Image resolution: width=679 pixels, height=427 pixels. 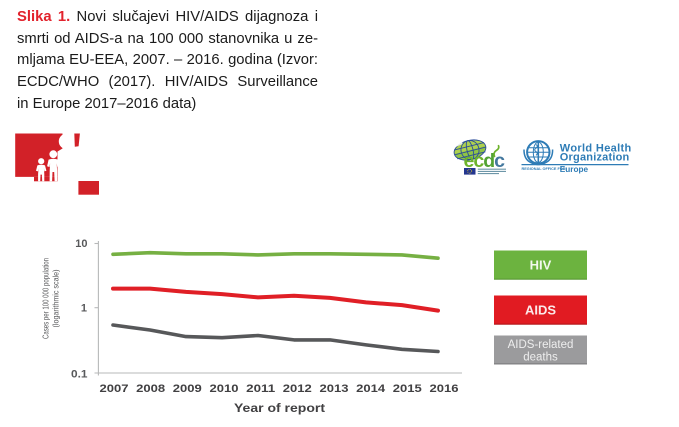 I want to click on svg-text: Organization, so click(x=595, y=158).